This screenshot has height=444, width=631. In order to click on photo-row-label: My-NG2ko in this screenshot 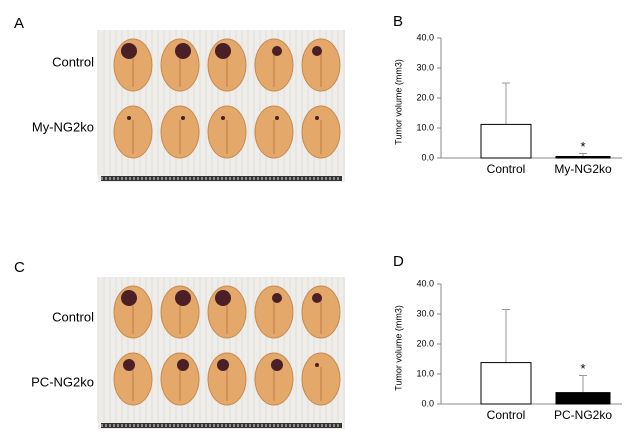, I will do `click(63, 126)`.